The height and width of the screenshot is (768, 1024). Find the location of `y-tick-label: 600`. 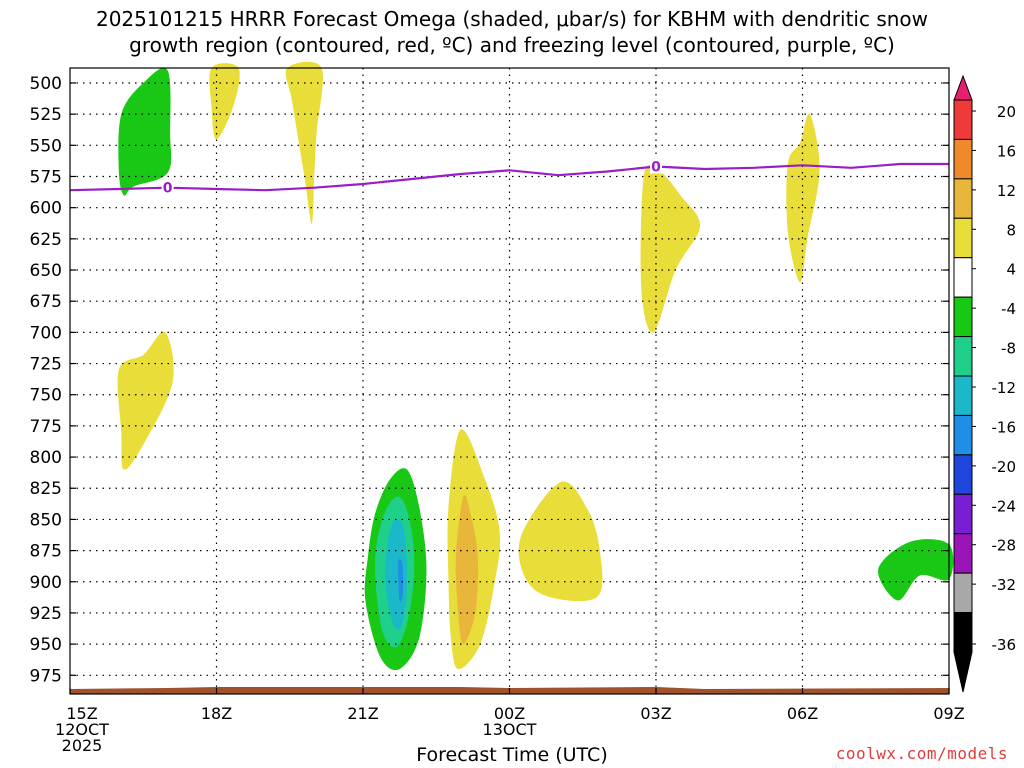

y-tick-label: 600 is located at coordinates (46, 209).